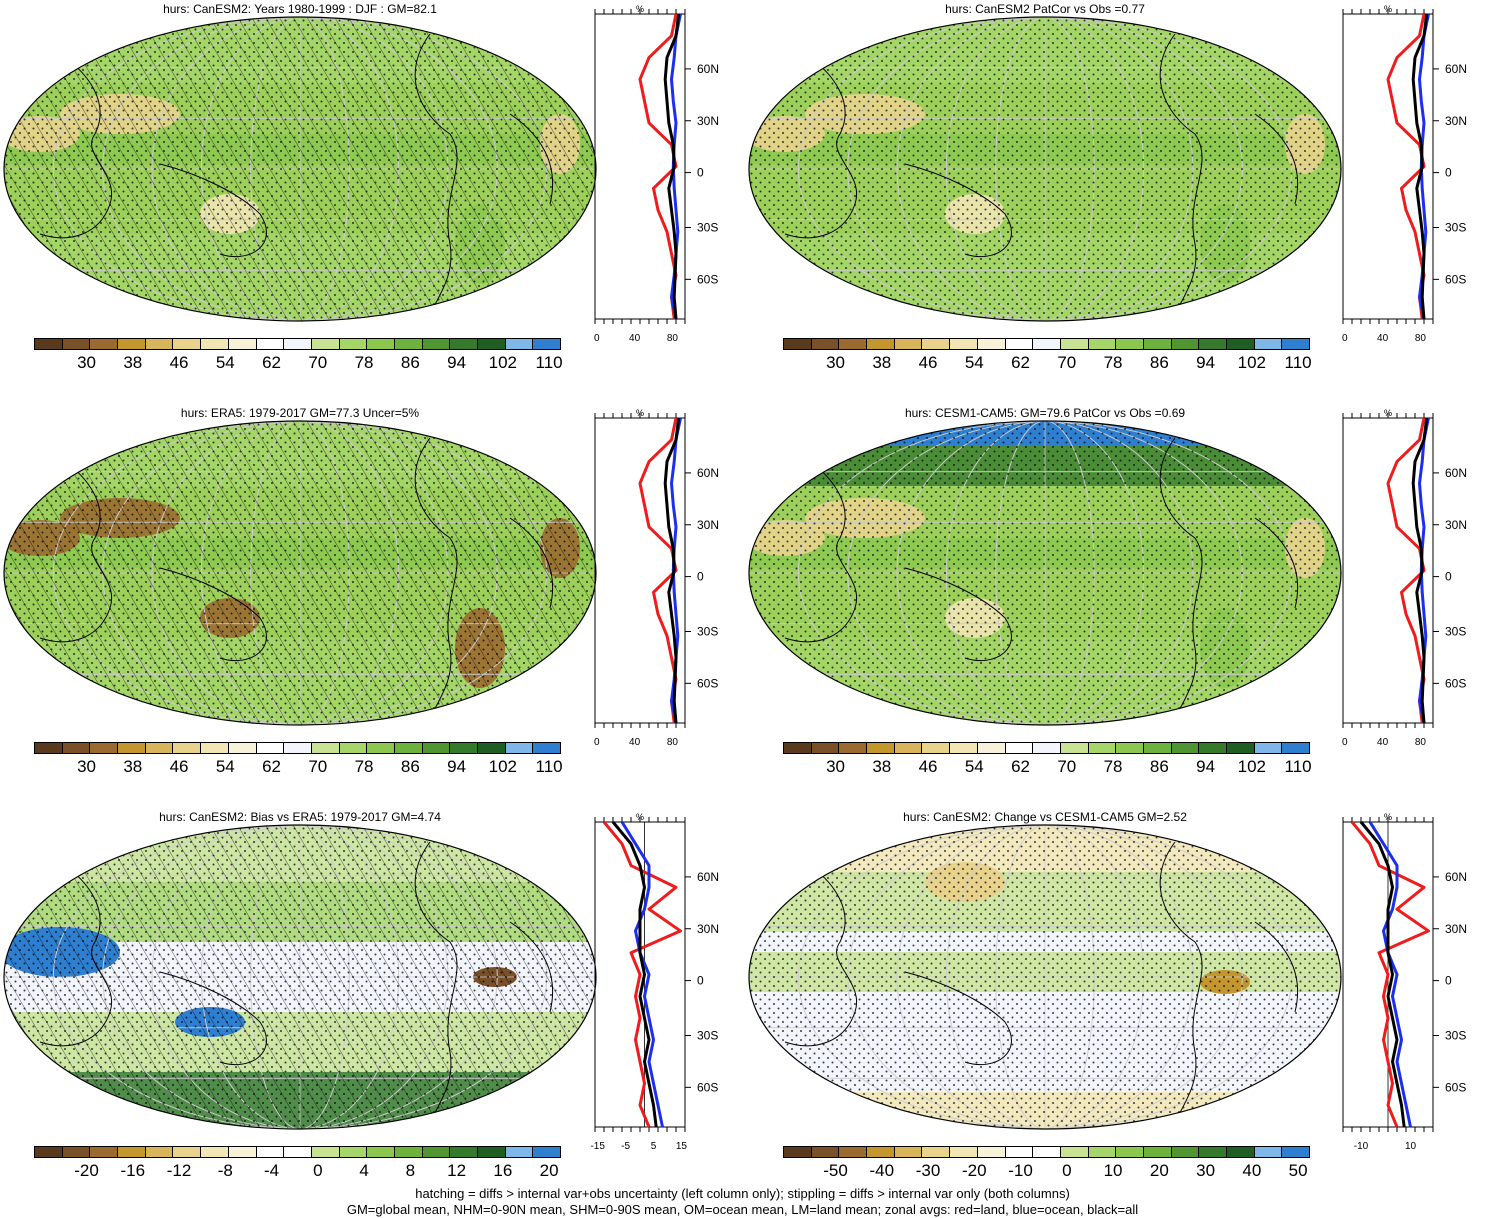 Image resolution: width=1485 pixels, height=1218 pixels. What do you see at coordinates (1383, 338) in the screenshot?
I see `zonal-x-tick-label: 40` at bounding box center [1383, 338].